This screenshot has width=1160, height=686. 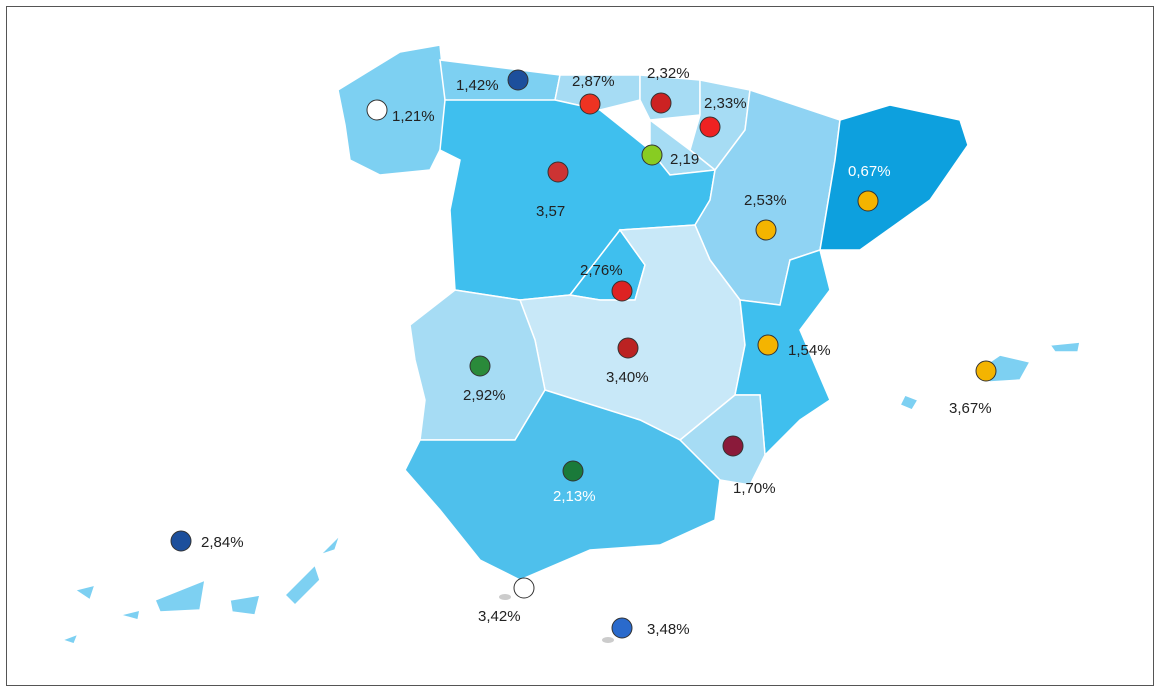 I want to click on andalusia, so click(x=562, y=485).